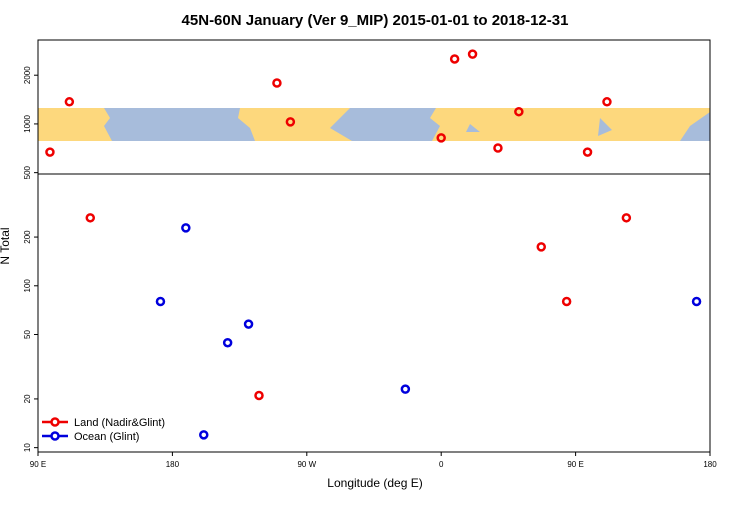  Describe the element at coordinates (374, 483) in the screenshot. I see `x-axis-label: Longitude (deg E)` at that location.